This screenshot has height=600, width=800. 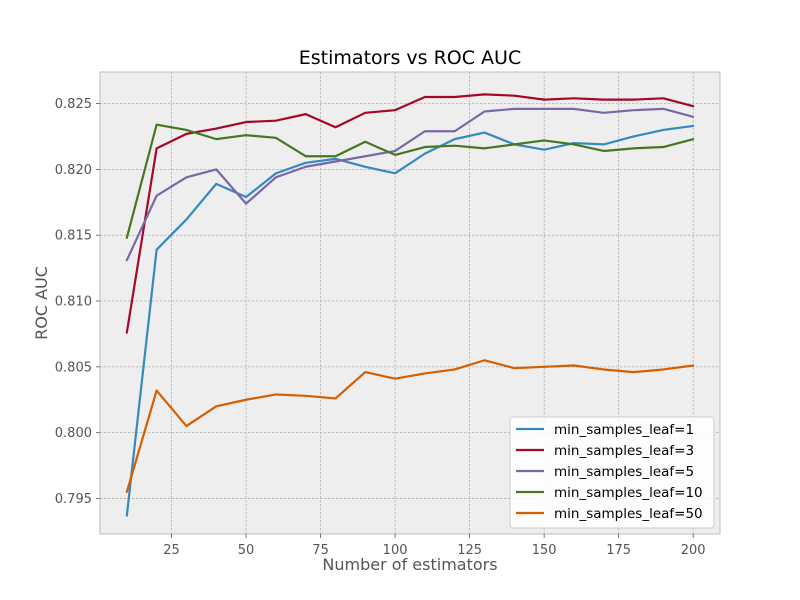 What do you see at coordinates (73, 367) in the screenshot?
I see `y-tick-label: 0.805` at bounding box center [73, 367].